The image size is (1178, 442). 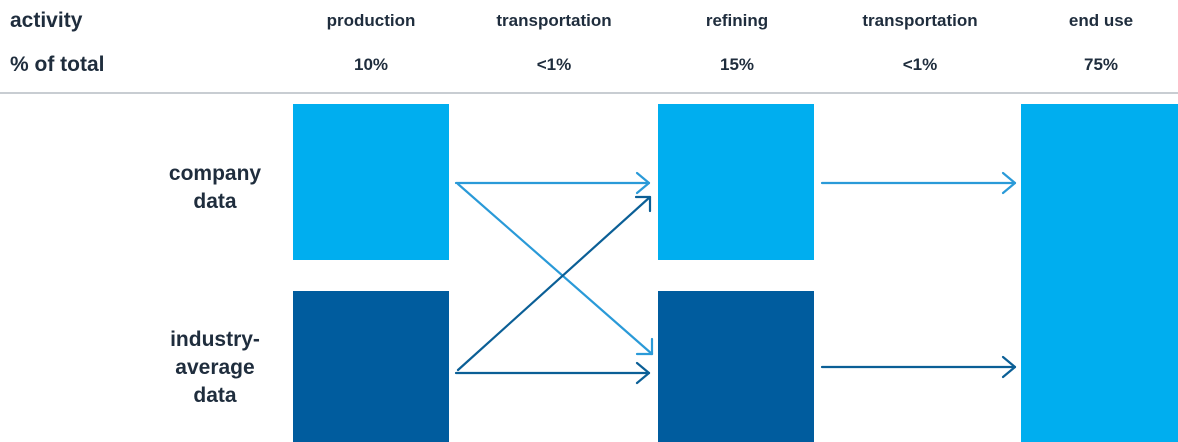 I want to click on header-divider, so click(x=589, y=93).